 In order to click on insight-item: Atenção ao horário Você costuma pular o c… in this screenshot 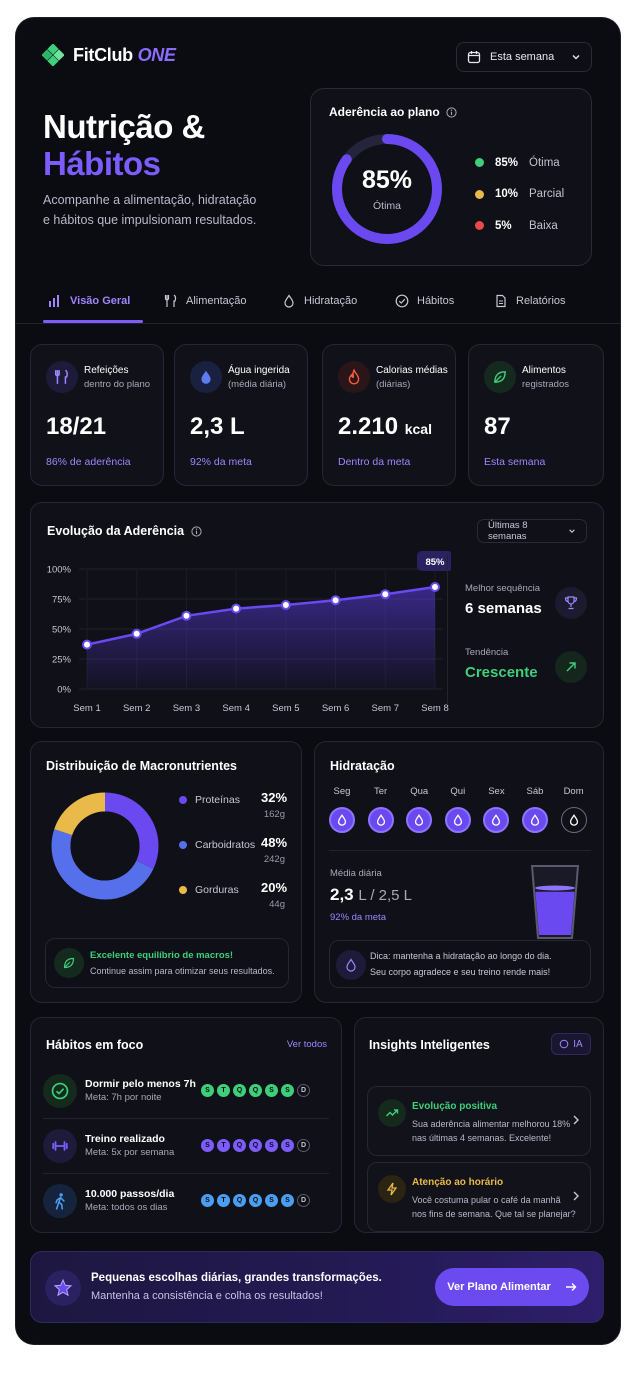, I will do `click(479, 1197)`.